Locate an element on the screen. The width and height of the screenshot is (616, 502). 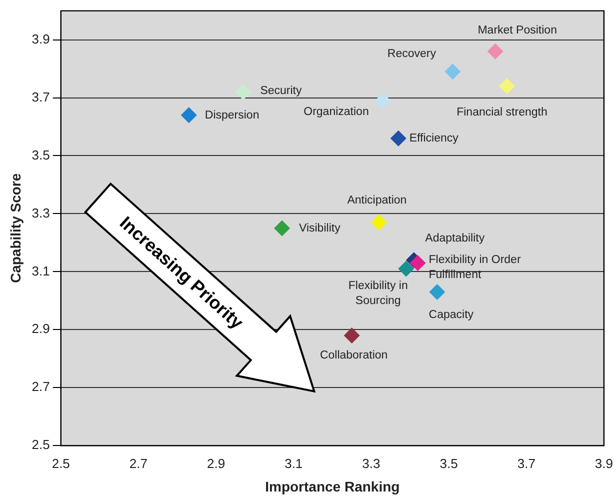
series-label: Organization is located at coordinates (336, 112).